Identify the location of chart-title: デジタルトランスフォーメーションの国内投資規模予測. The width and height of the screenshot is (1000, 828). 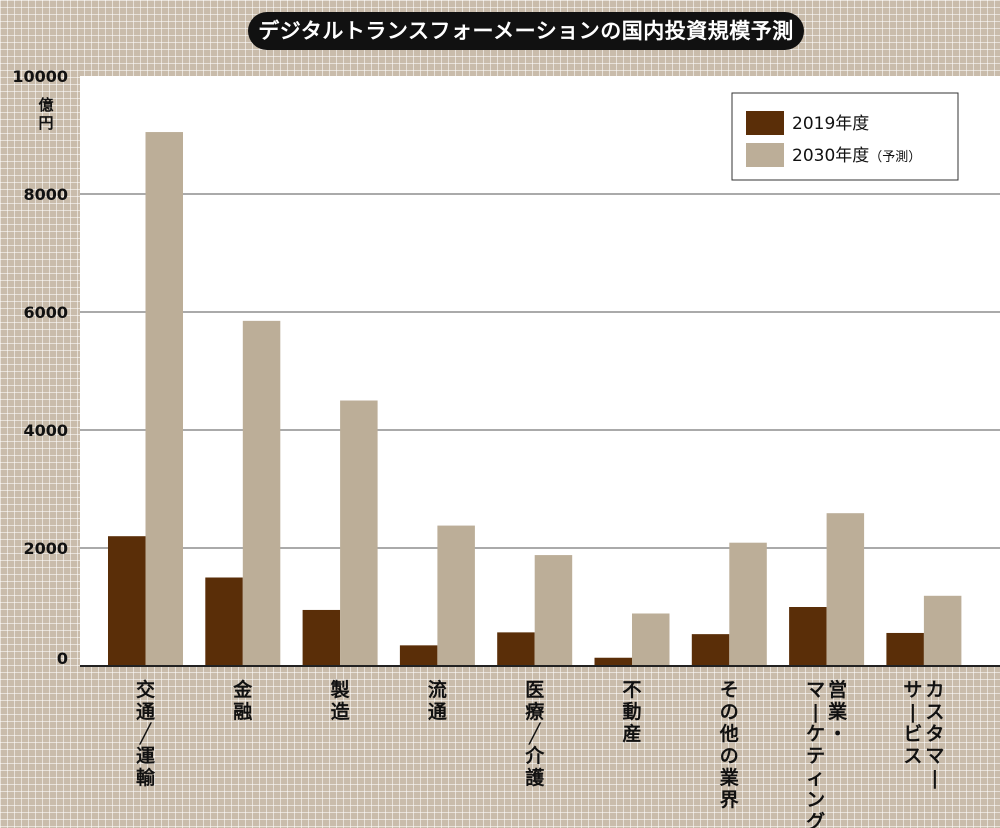
(526, 31).